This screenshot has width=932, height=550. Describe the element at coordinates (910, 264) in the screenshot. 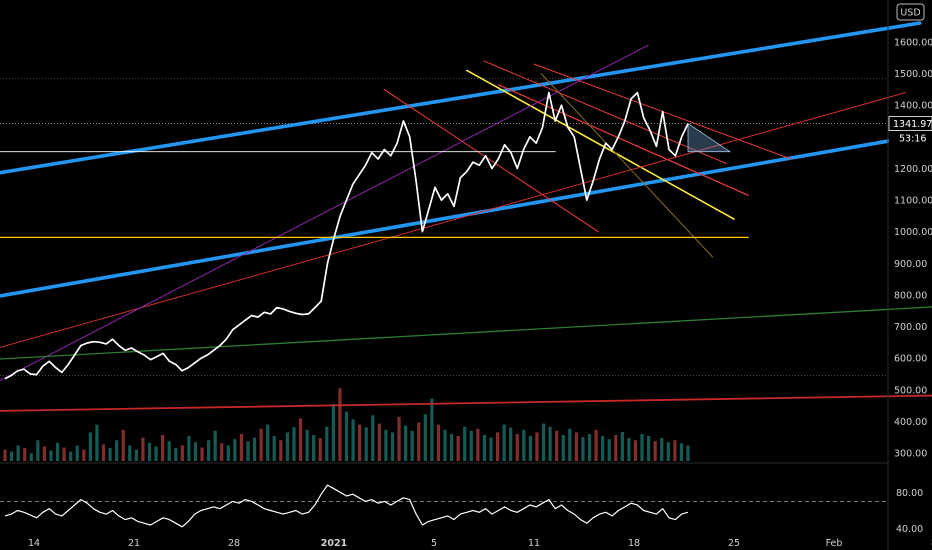

I see `price-tick-label: 900.00` at that location.